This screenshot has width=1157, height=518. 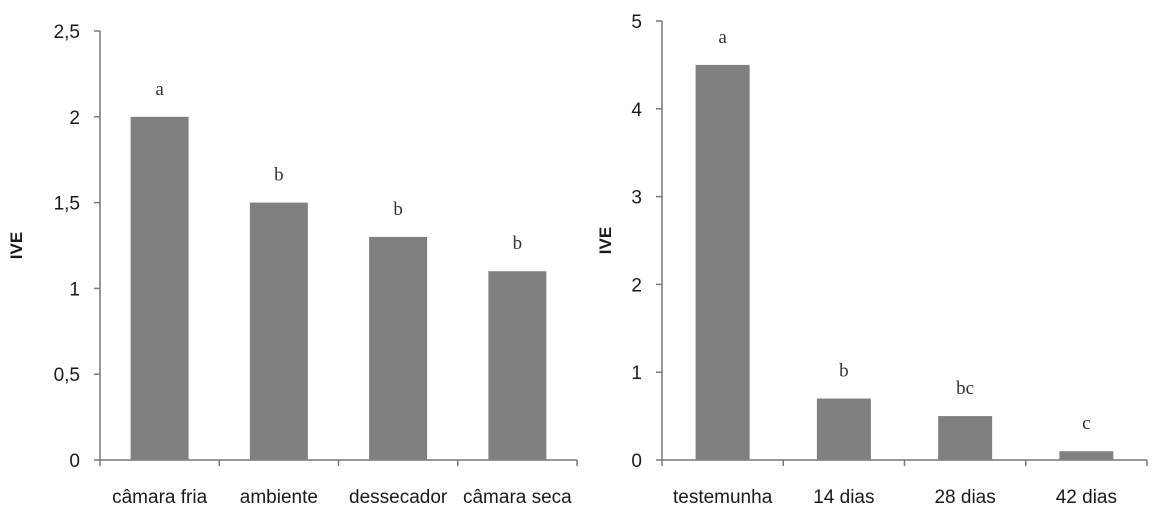 I want to click on y-tick-label: 2,5, so click(x=67, y=32).